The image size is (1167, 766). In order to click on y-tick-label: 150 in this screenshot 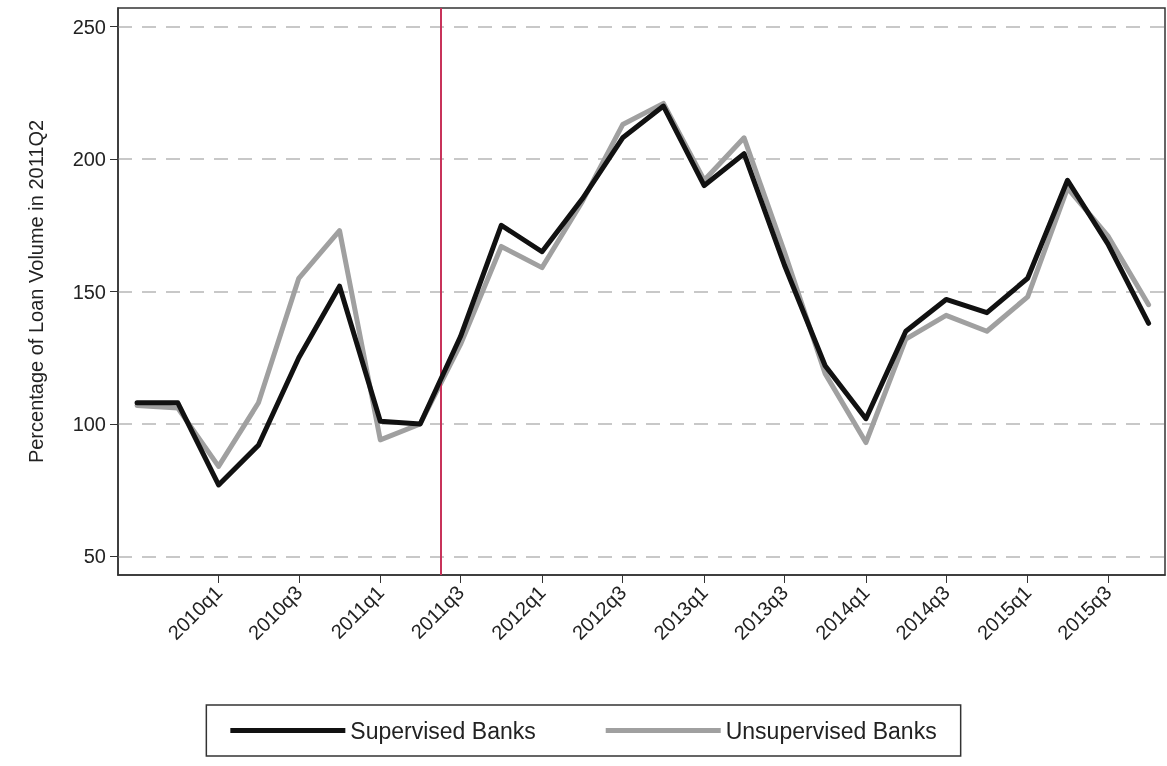, I will do `click(89, 291)`.